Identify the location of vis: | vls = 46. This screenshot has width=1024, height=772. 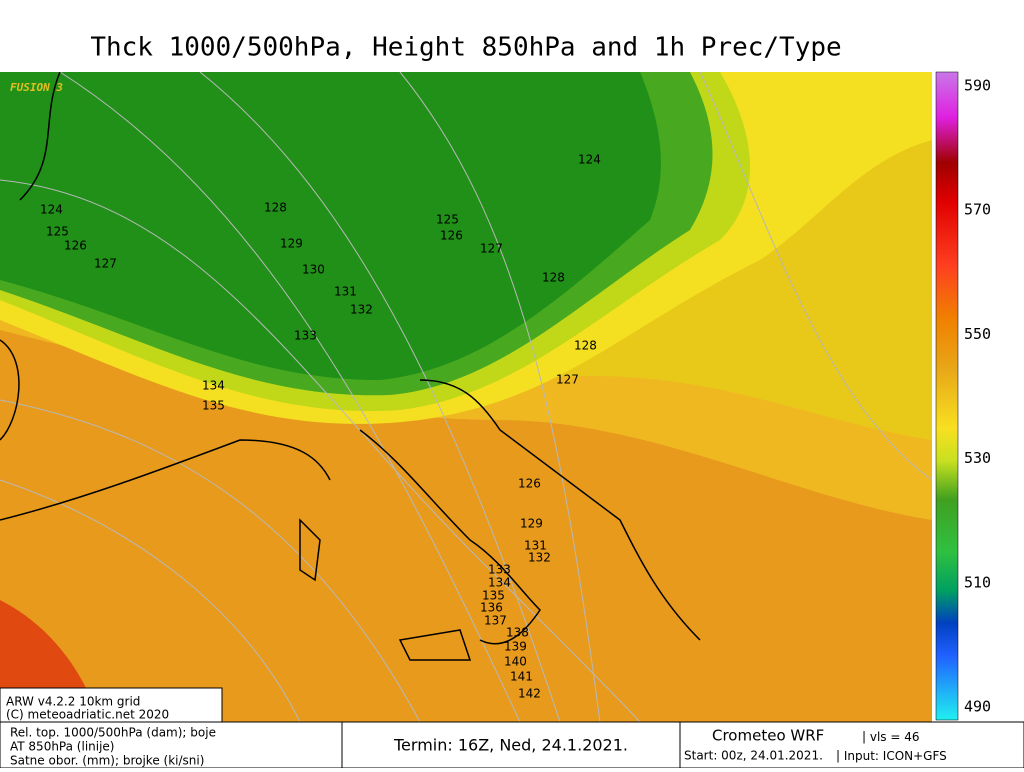
(891, 737).